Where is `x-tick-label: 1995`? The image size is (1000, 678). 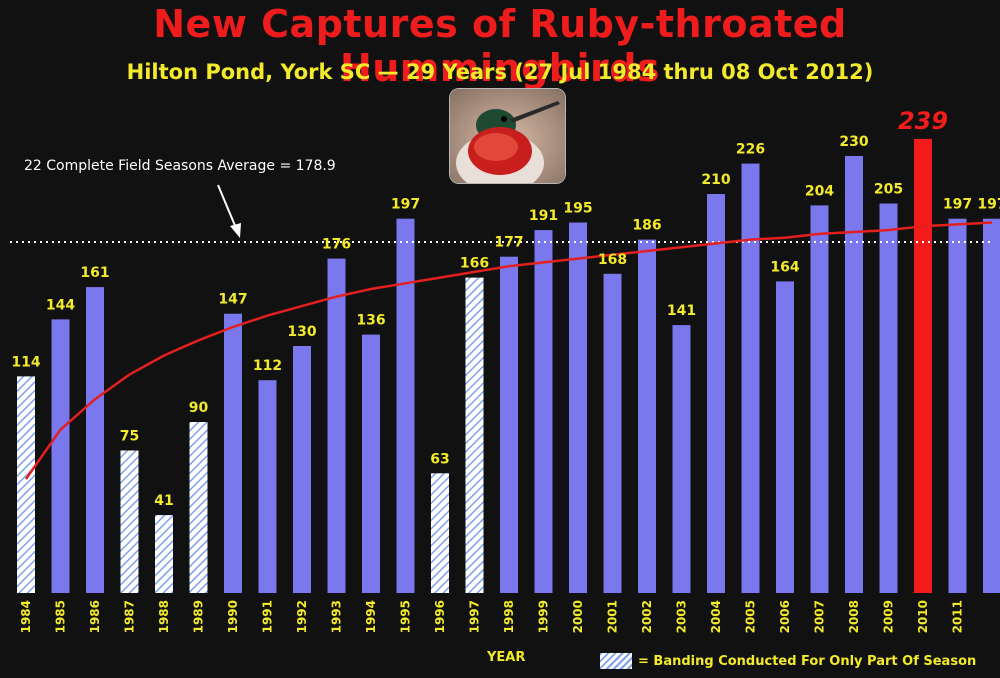
x-tick-label: 1995 is located at coordinates (406, 616).